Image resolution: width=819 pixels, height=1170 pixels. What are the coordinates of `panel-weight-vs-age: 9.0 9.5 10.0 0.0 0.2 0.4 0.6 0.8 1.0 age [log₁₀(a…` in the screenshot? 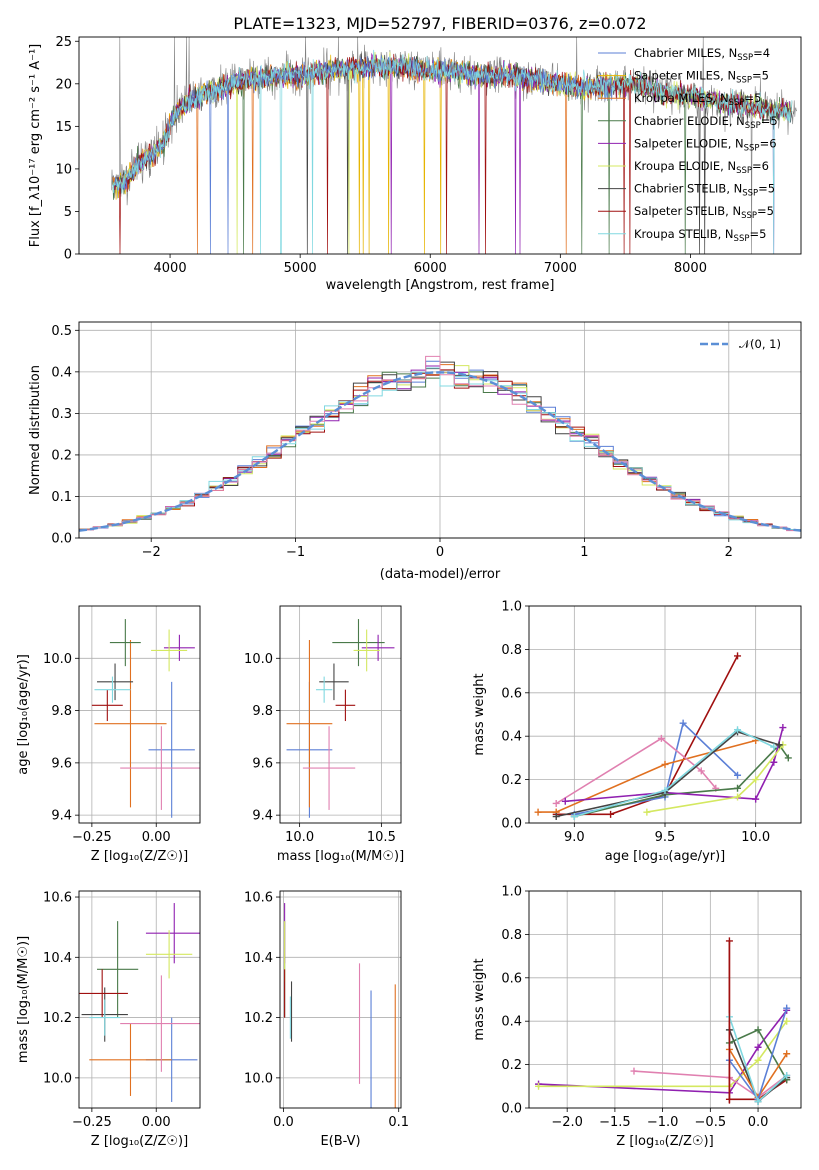 It's located at (637, 732).